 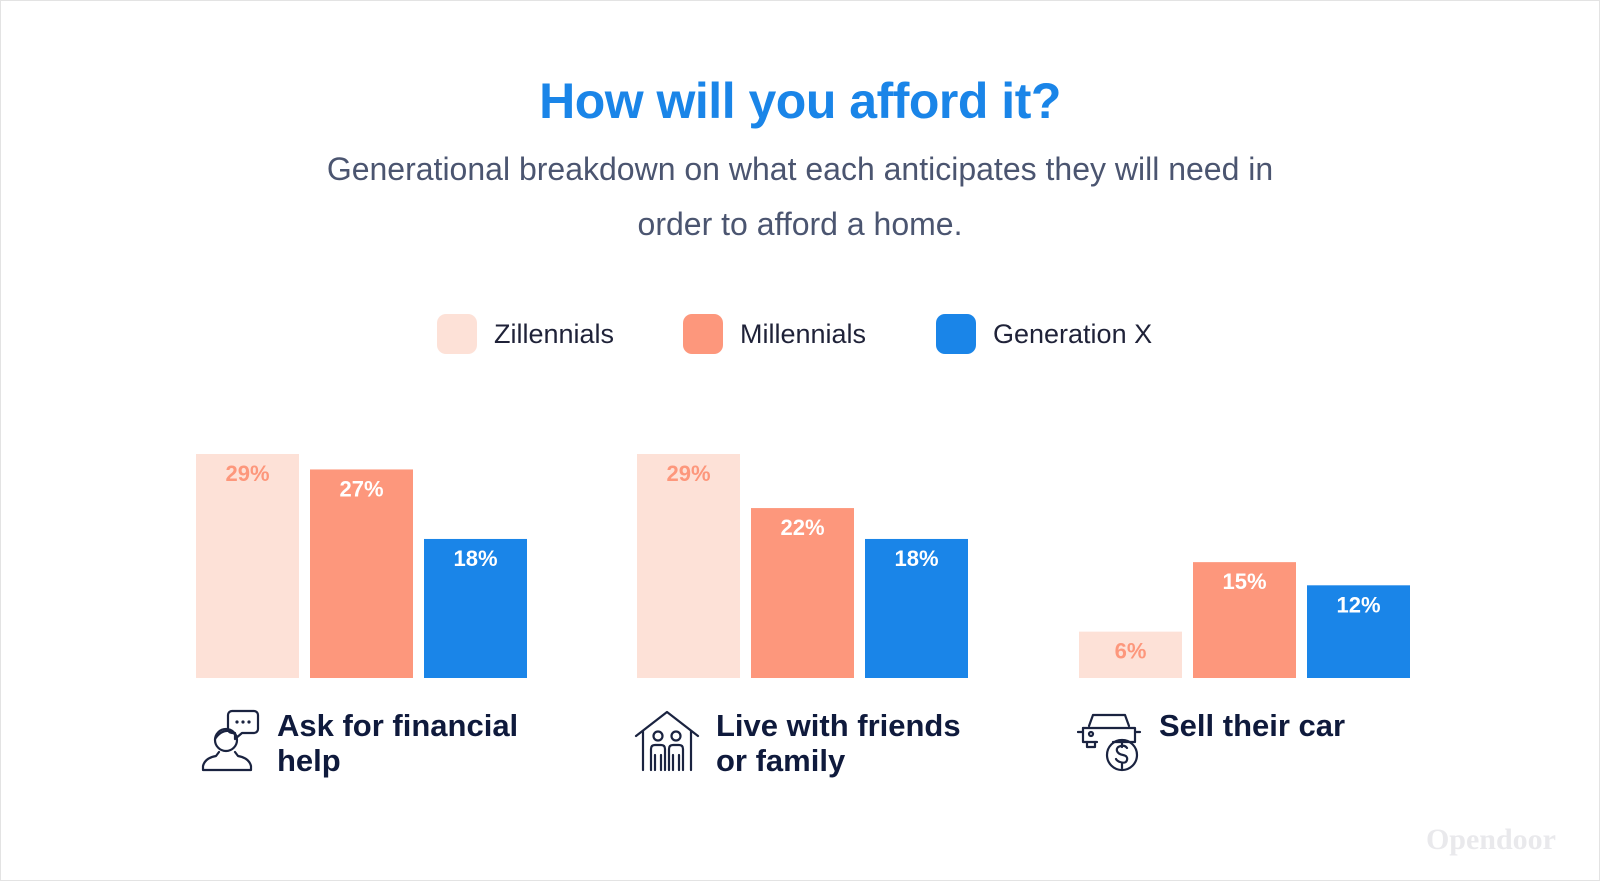 I want to click on legend-label-millennials: Millennials, so click(x=803, y=333).